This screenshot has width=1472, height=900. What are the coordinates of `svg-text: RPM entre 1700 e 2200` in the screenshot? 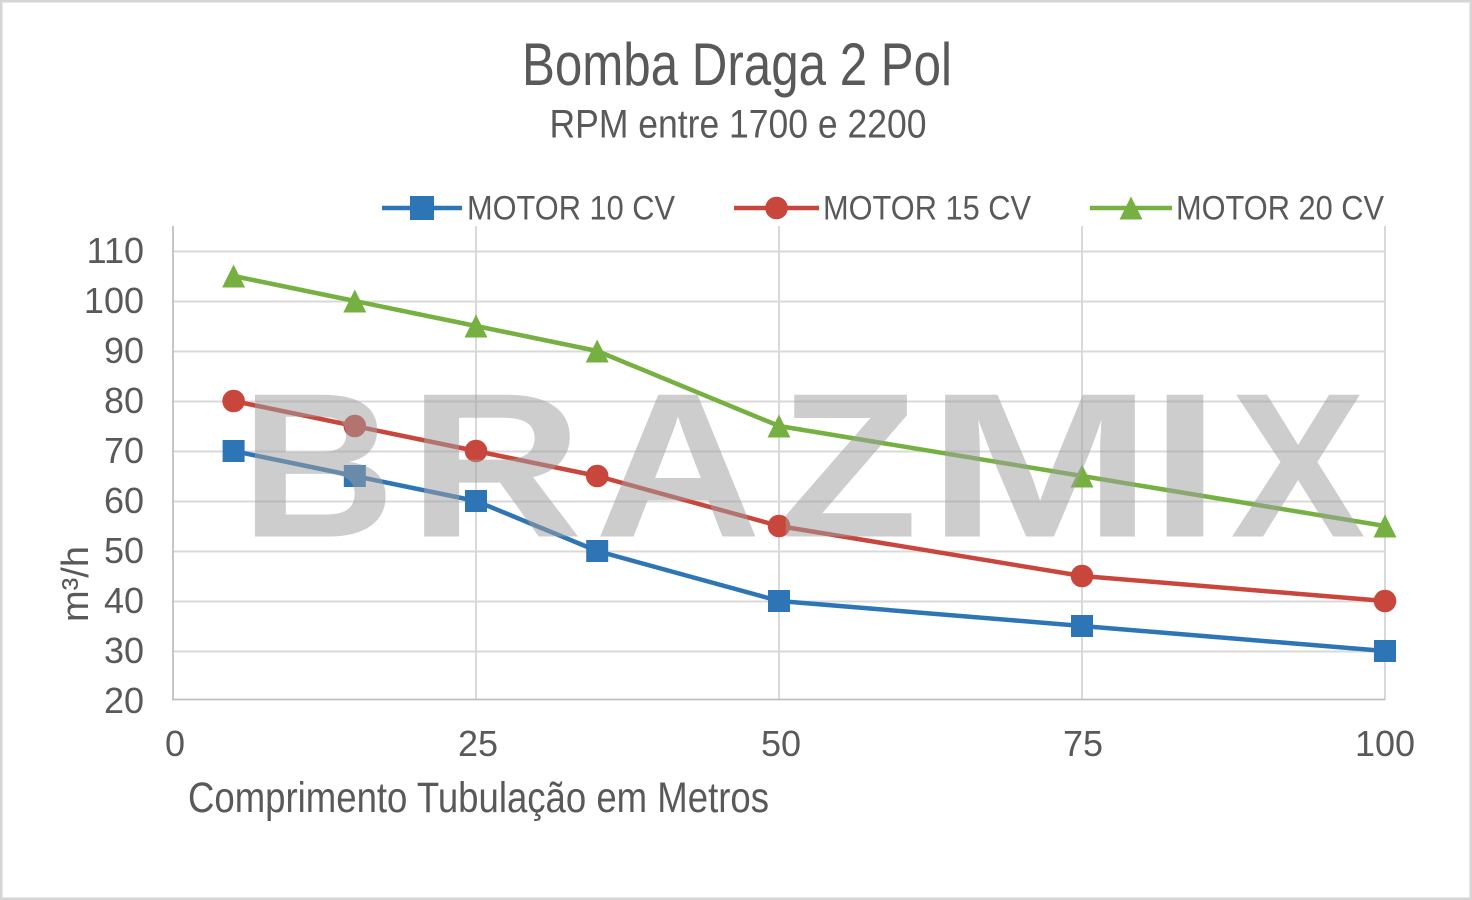 It's located at (738, 125).